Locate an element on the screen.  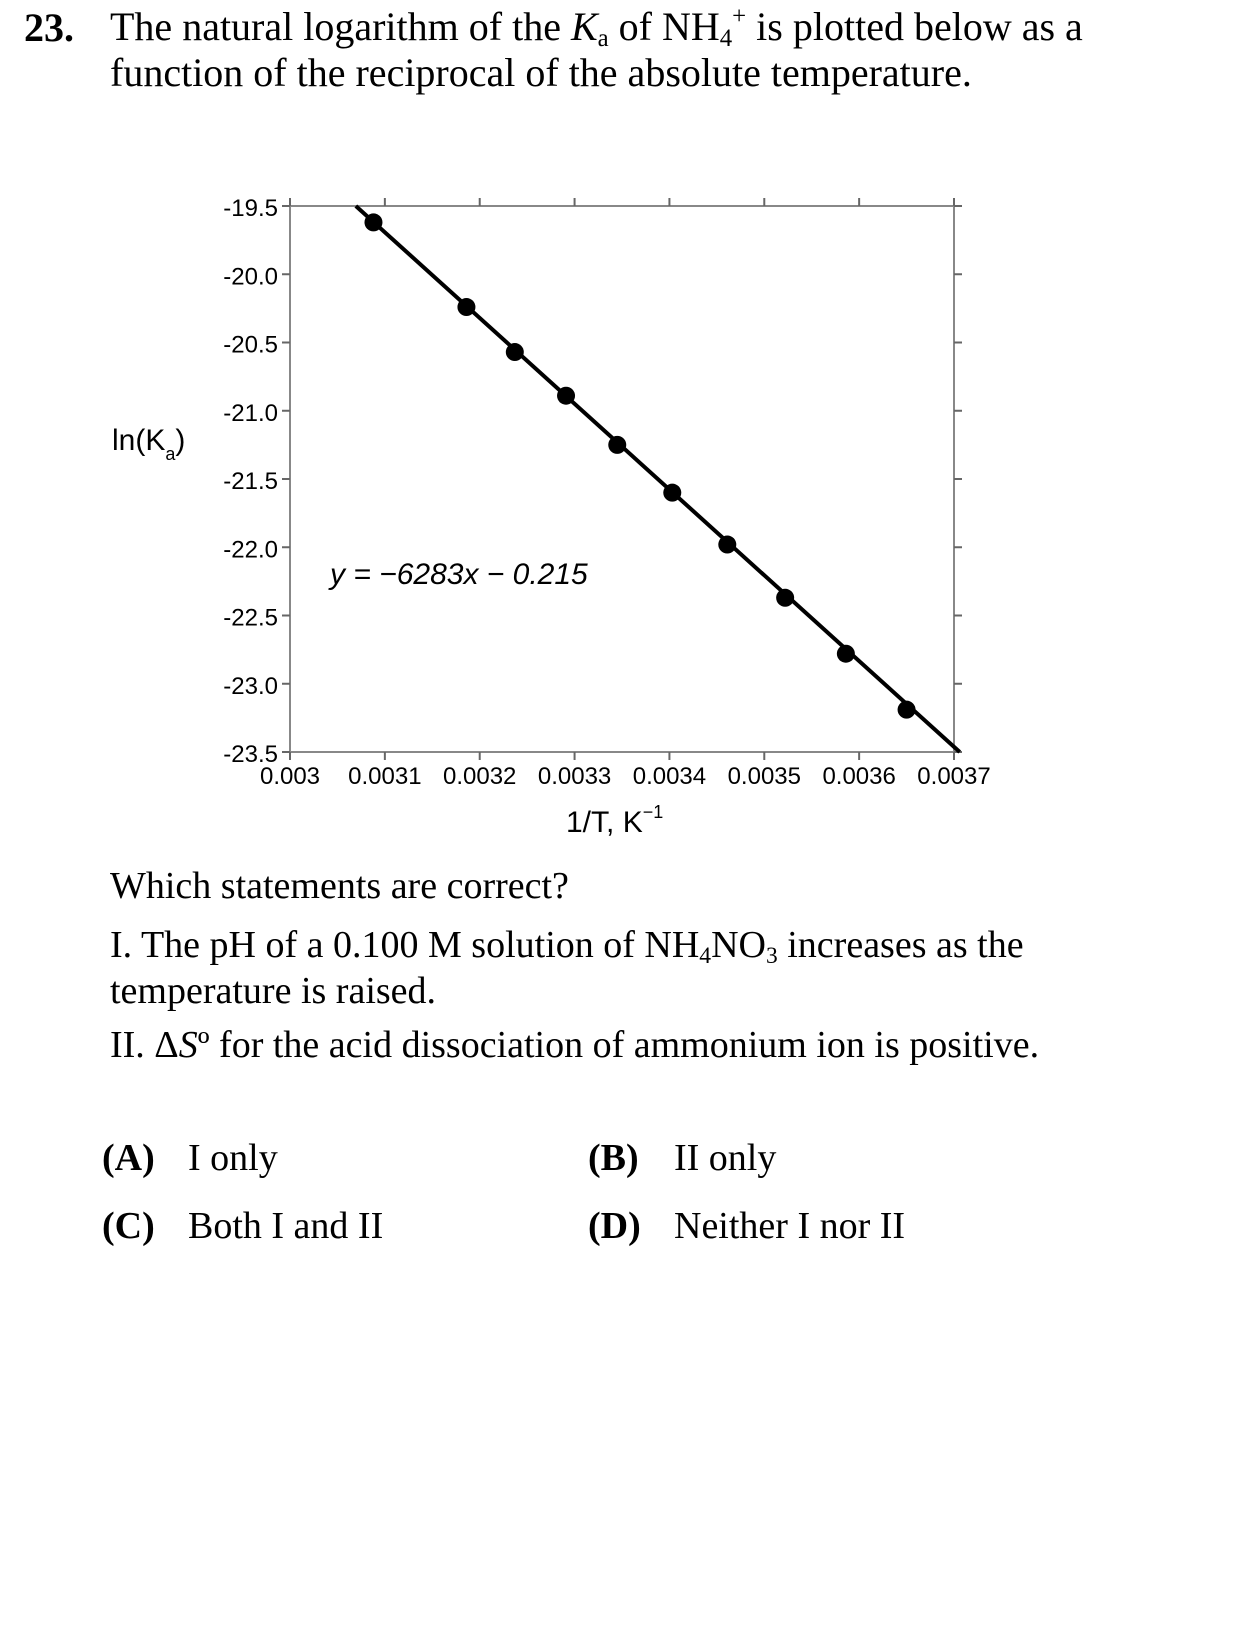
x-tick-label: 0.0031 is located at coordinates (384, 776).